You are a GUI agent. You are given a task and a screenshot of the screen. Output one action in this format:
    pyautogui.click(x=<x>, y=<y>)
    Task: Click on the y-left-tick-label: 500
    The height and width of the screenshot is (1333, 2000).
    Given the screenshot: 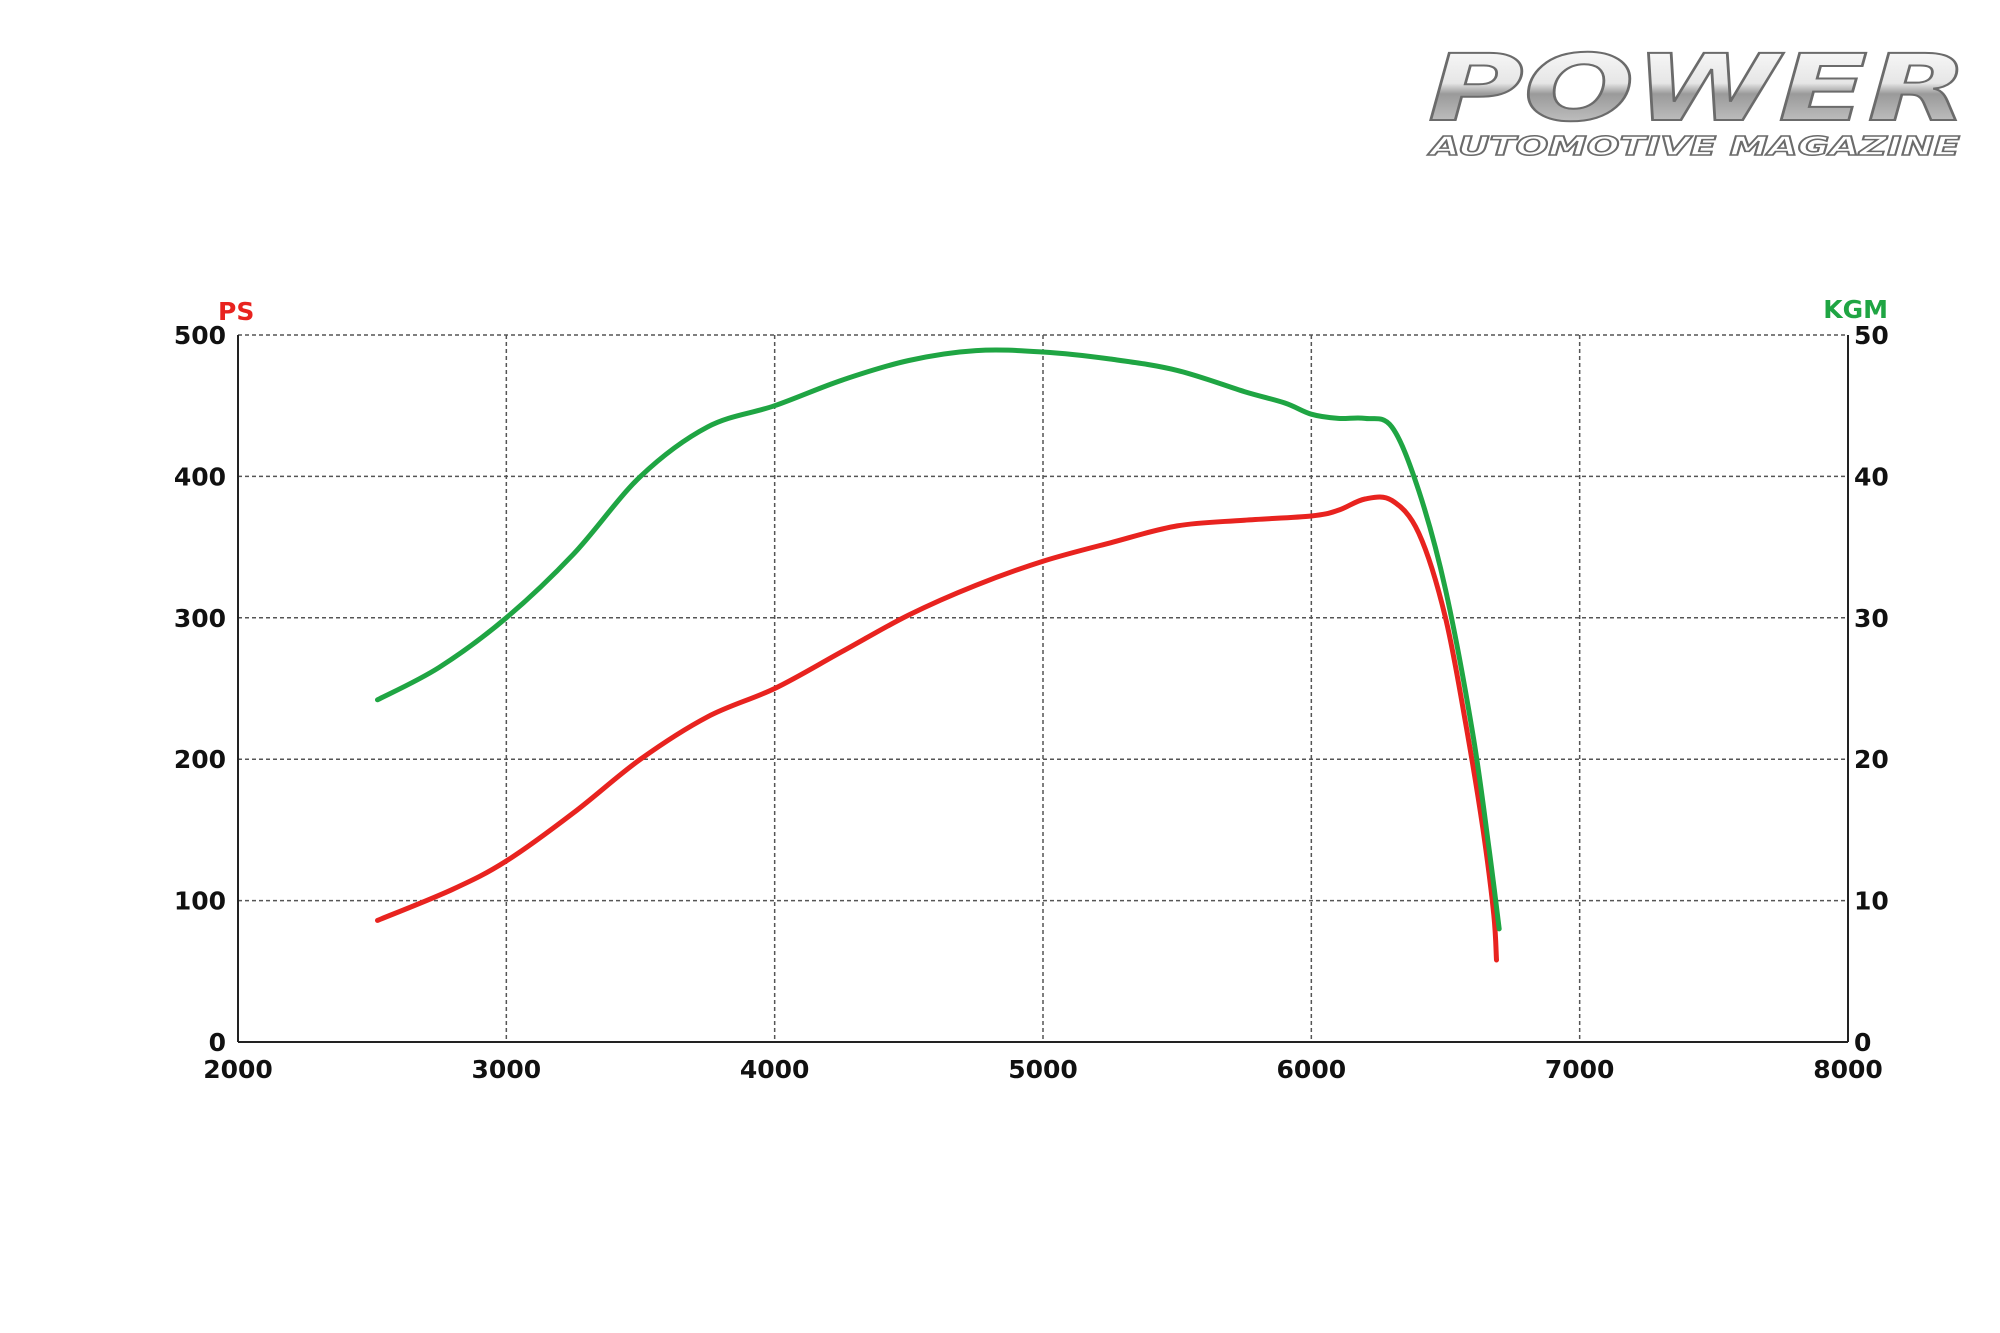 What is the action you would take?
    pyautogui.click(x=200, y=335)
    